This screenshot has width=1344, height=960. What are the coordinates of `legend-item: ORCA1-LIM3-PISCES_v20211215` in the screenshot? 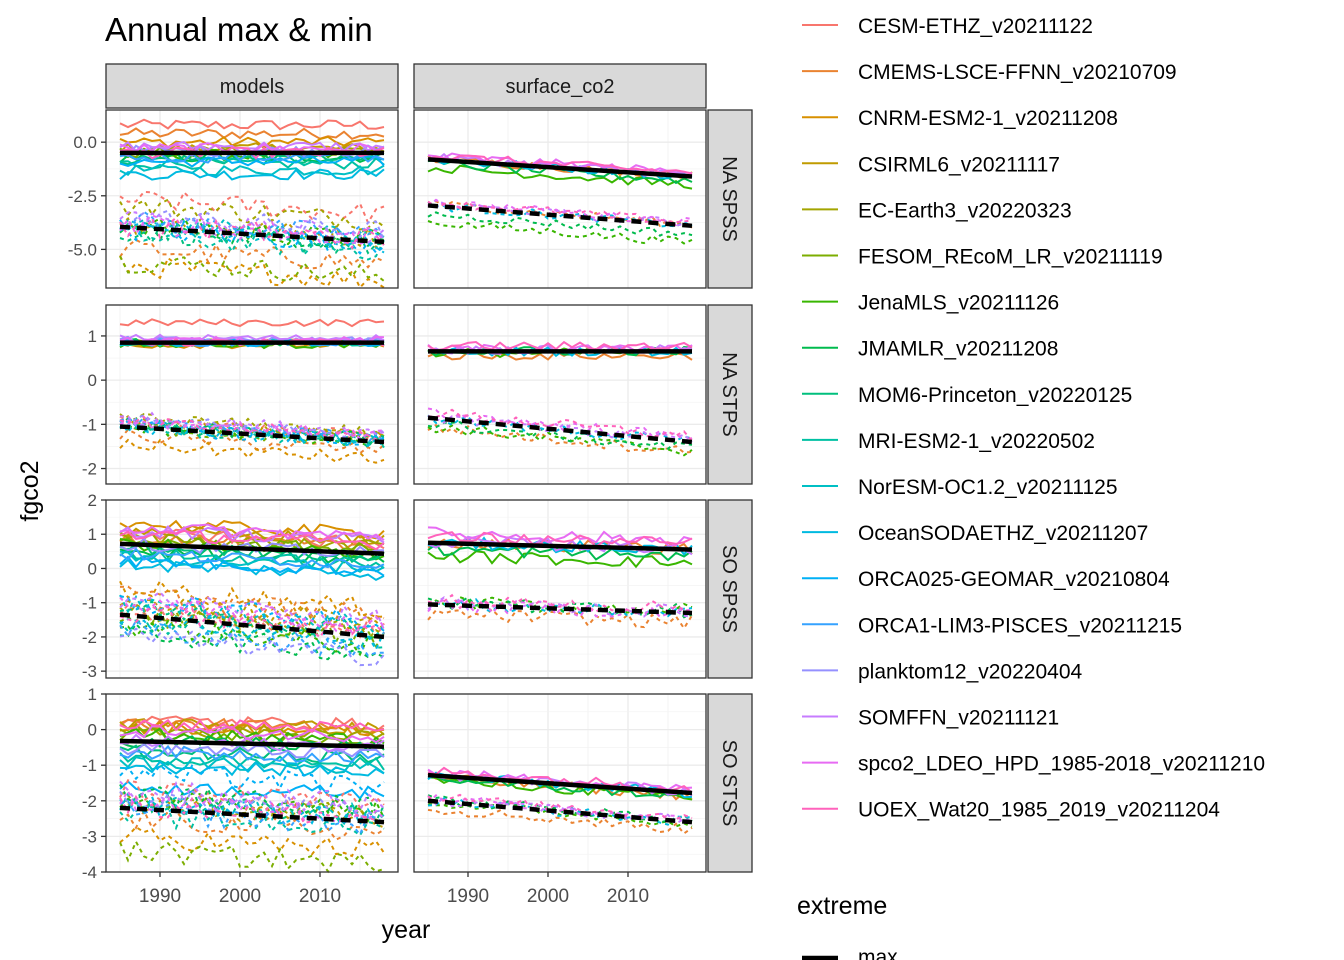 It's located at (992, 625).